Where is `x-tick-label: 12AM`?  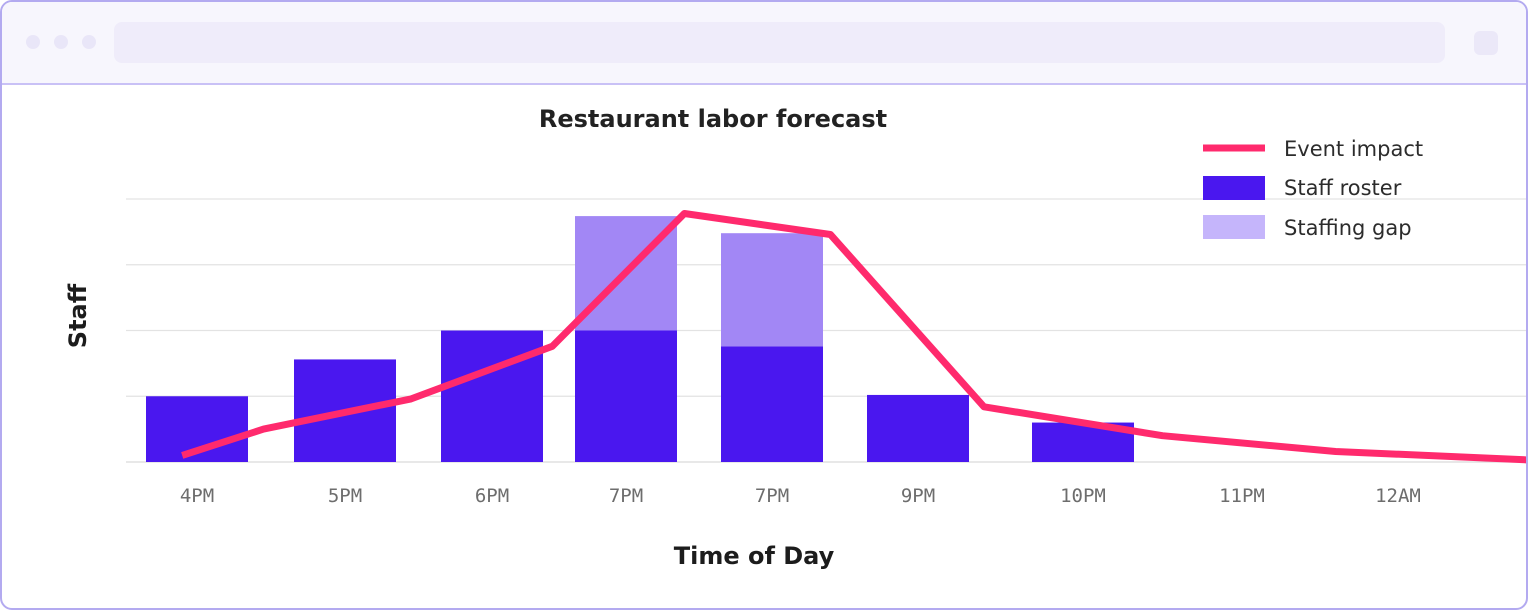
x-tick-label: 12AM is located at coordinates (1398, 496).